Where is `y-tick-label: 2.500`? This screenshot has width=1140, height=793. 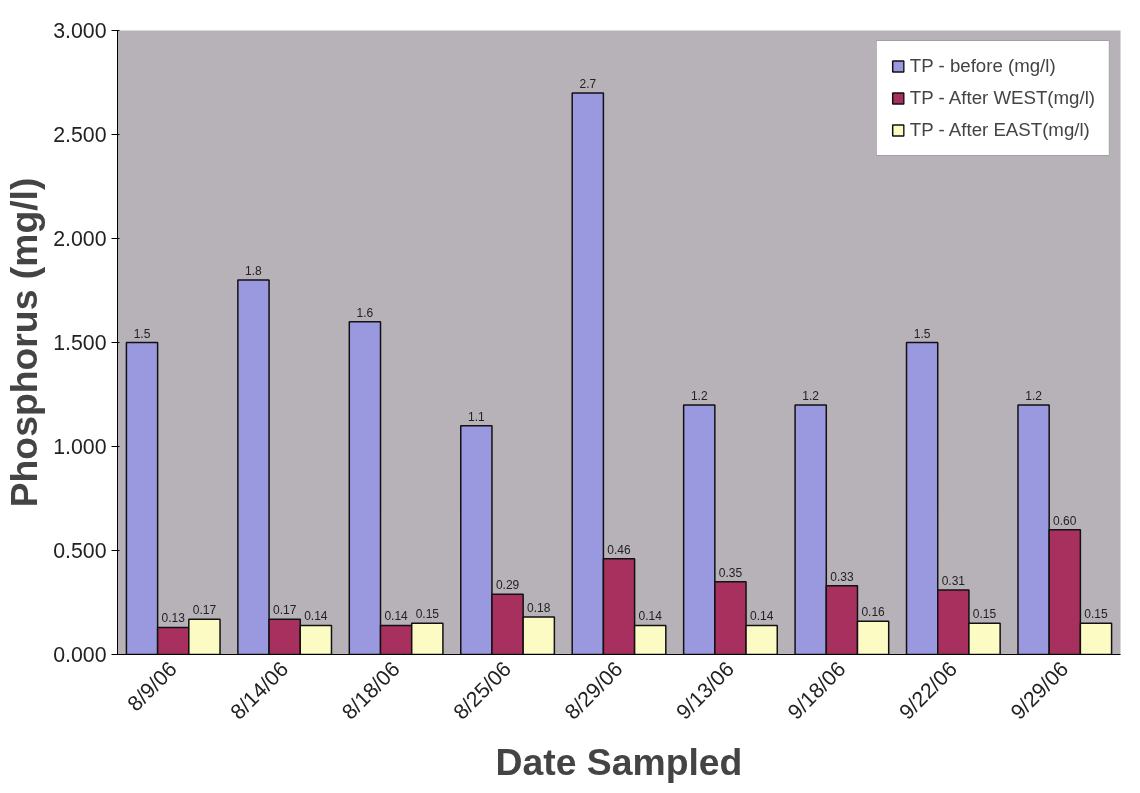
y-tick-label: 2.500 is located at coordinates (80, 135).